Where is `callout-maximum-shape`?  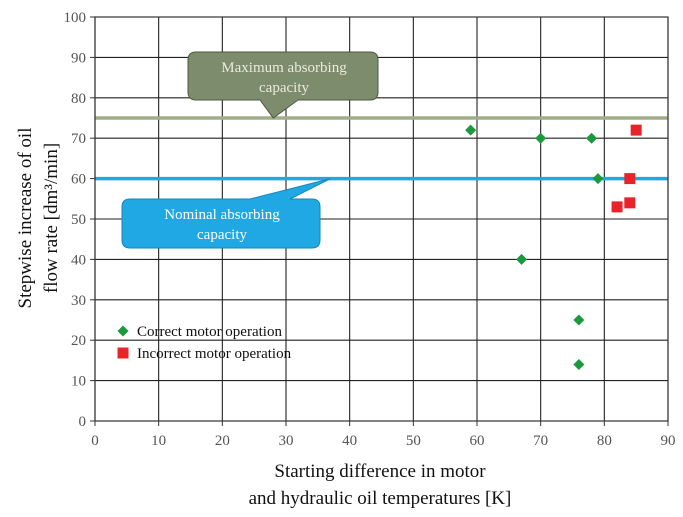
callout-maximum-shape is located at coordinates (283, 85).